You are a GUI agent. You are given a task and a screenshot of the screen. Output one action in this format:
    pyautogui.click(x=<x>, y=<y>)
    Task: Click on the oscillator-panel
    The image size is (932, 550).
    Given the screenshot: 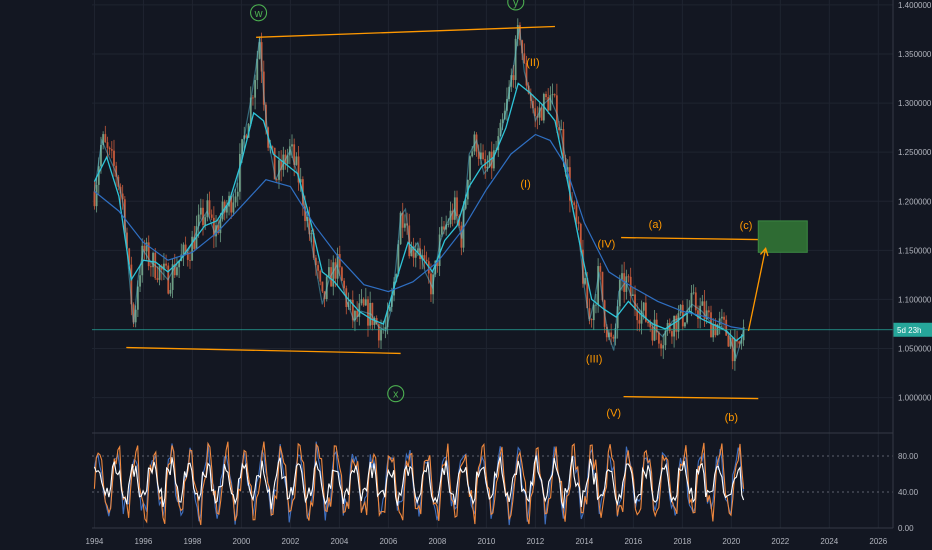 What is the action you would take?
    pyautogui.click(x=492, y=483)
    